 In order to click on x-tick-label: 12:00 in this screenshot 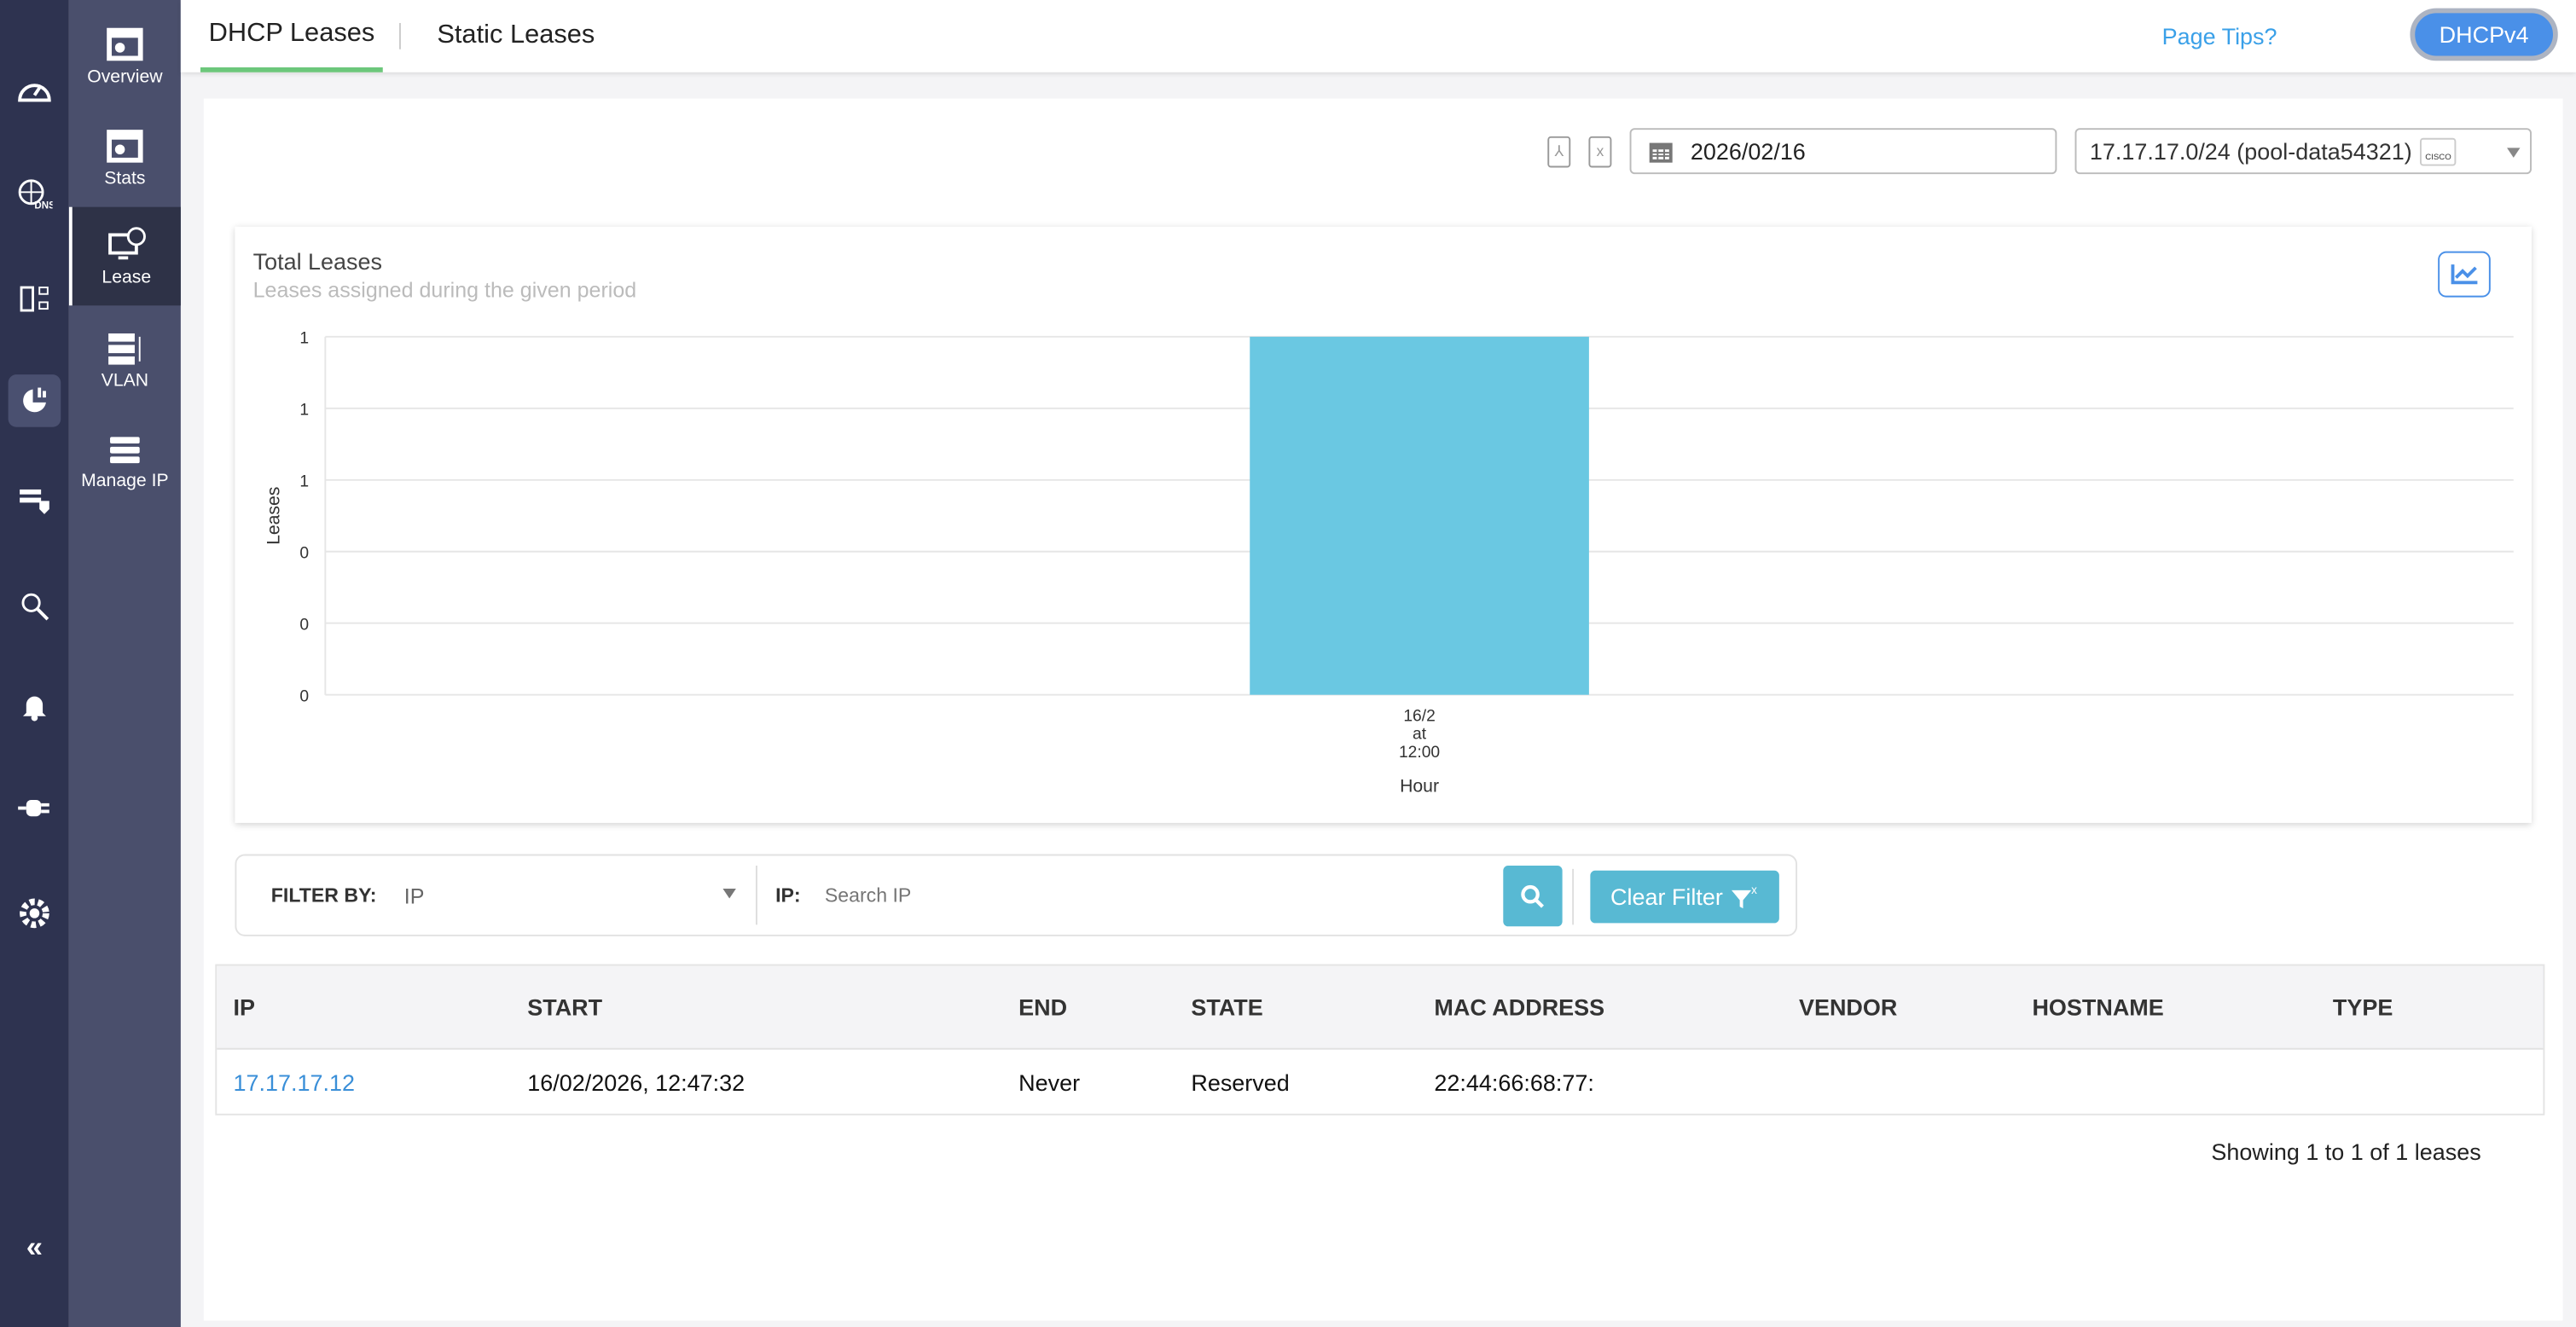, I will do `click(1419, 753)`.